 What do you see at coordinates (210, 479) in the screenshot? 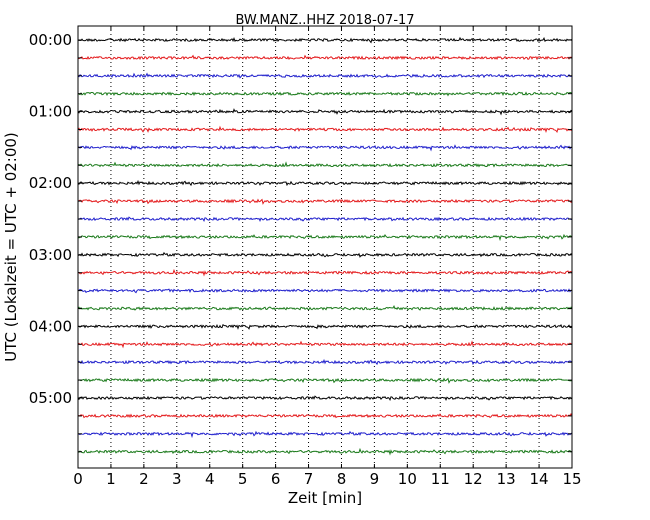
I see `x-tick-label: 4` at bounding box center [210, 479].